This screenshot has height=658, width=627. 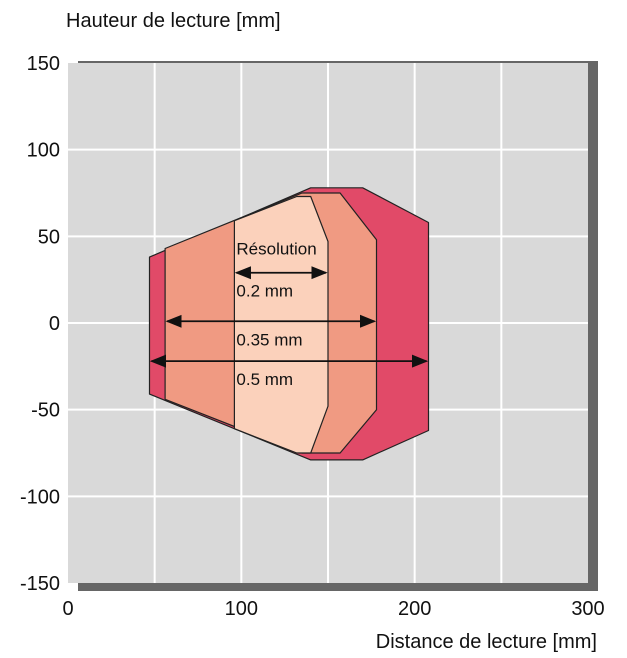 What do you see at coordinates (264, 291) in the screenshot?
I see `annotation-label: 0.2 mm` at bounding box center [264, 291].